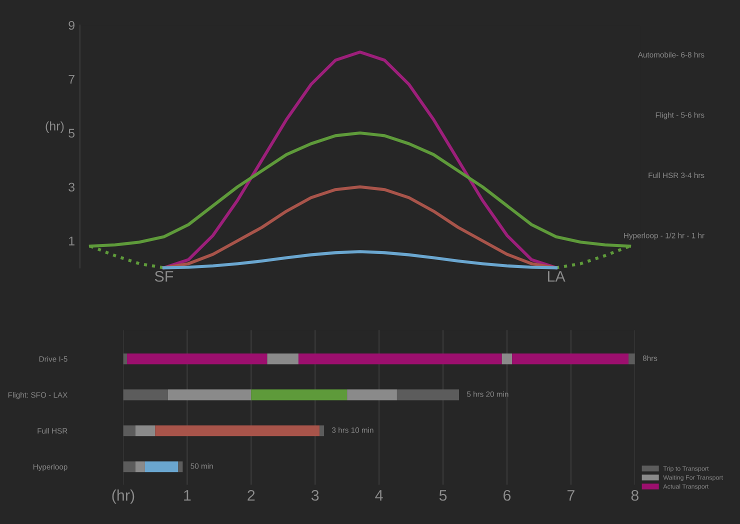 Image resolution: width=740 pixels, height=524 pixels. I want to click on line-series, so click(360, 260).